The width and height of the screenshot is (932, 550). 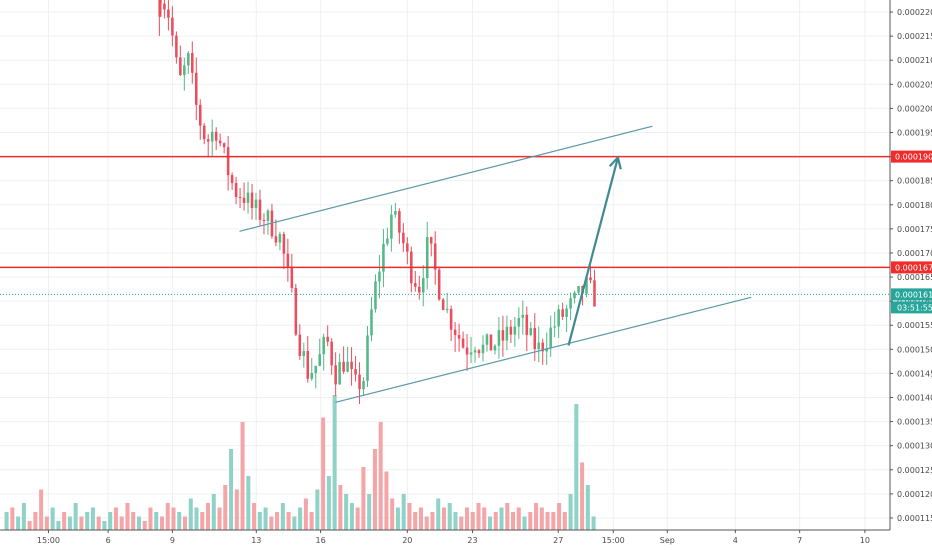 What do you see at coordinates (667, 540) in the screenshot?
I see `time-tick-label: Sep` at bounding box center [667, 540].